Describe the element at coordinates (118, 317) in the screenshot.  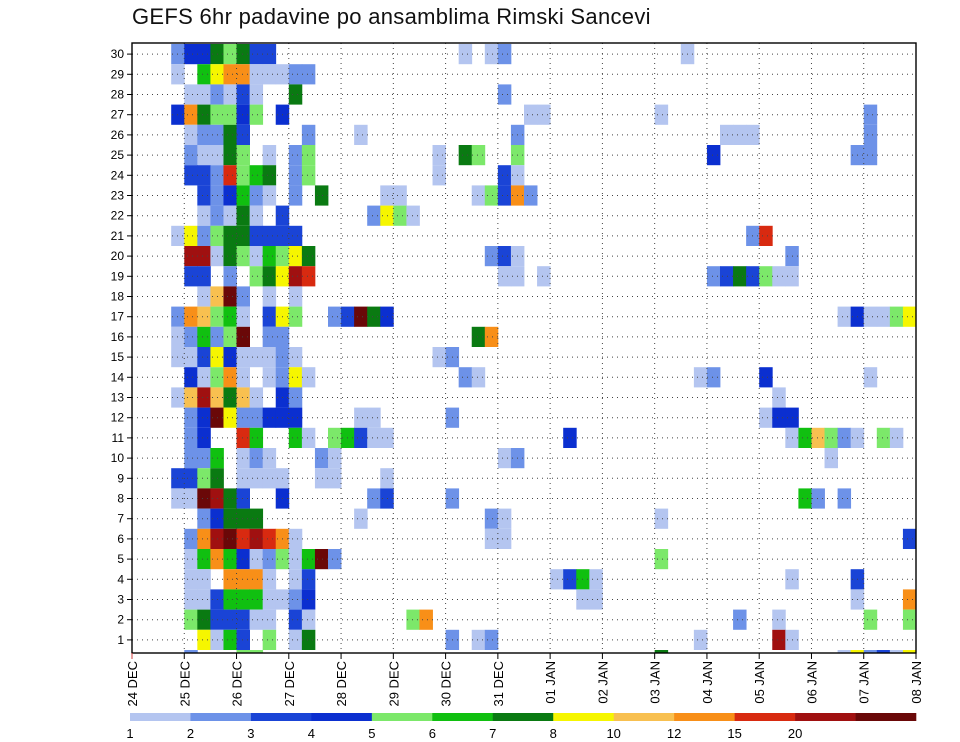
I see `y-tick-label: 17` at that location.